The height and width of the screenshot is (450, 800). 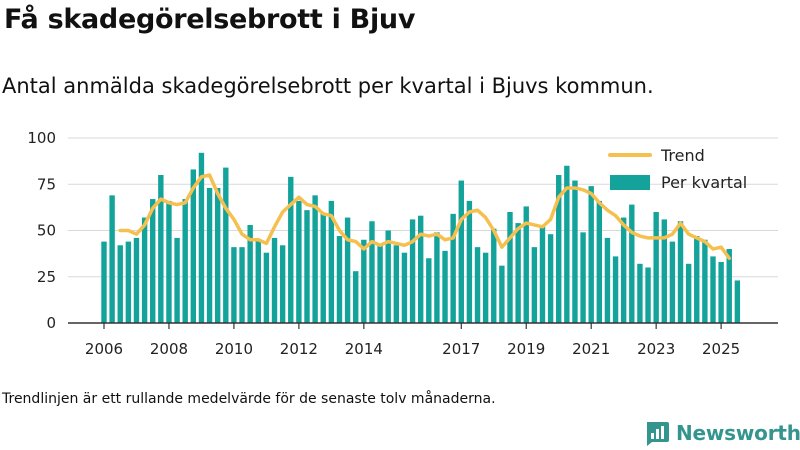 I want to click on x-tick-label: 2021, so click(x=591, y=349).